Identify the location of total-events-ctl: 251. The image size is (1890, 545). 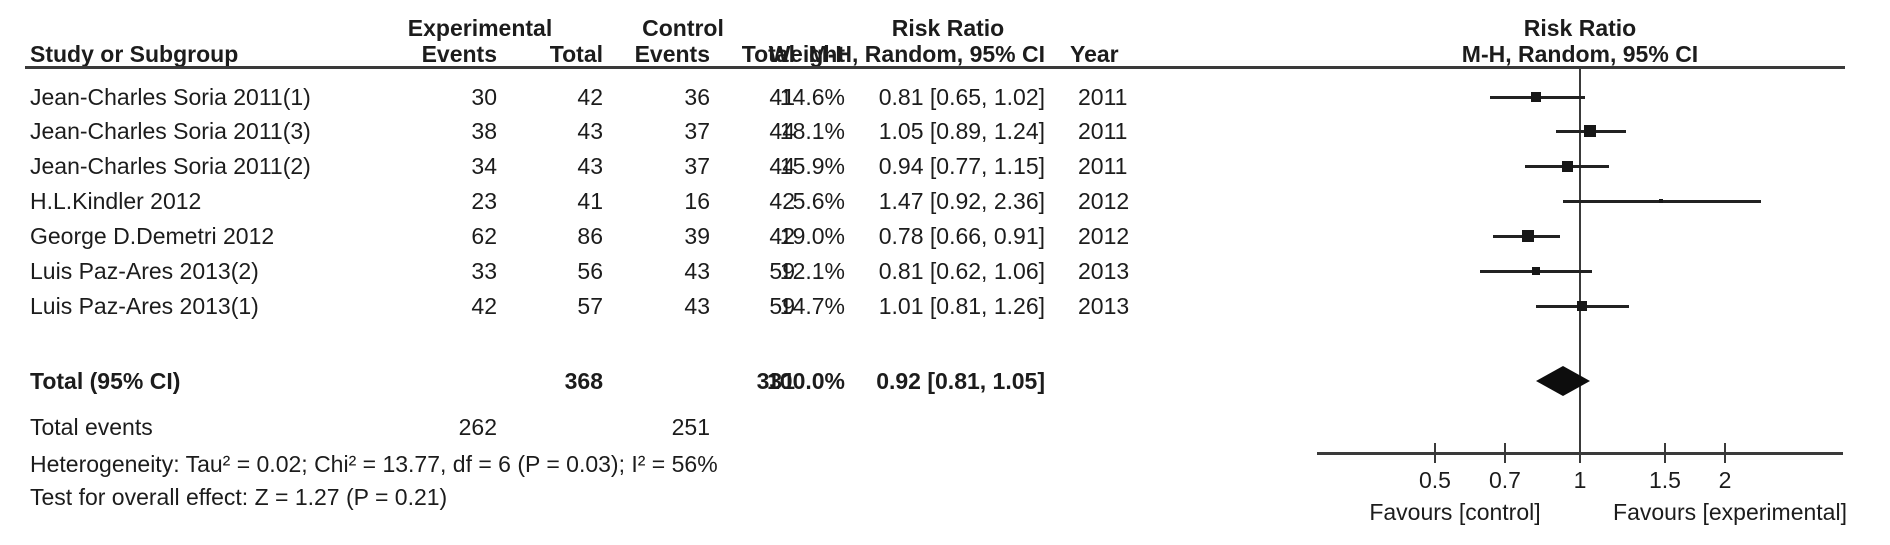
(690, 427).